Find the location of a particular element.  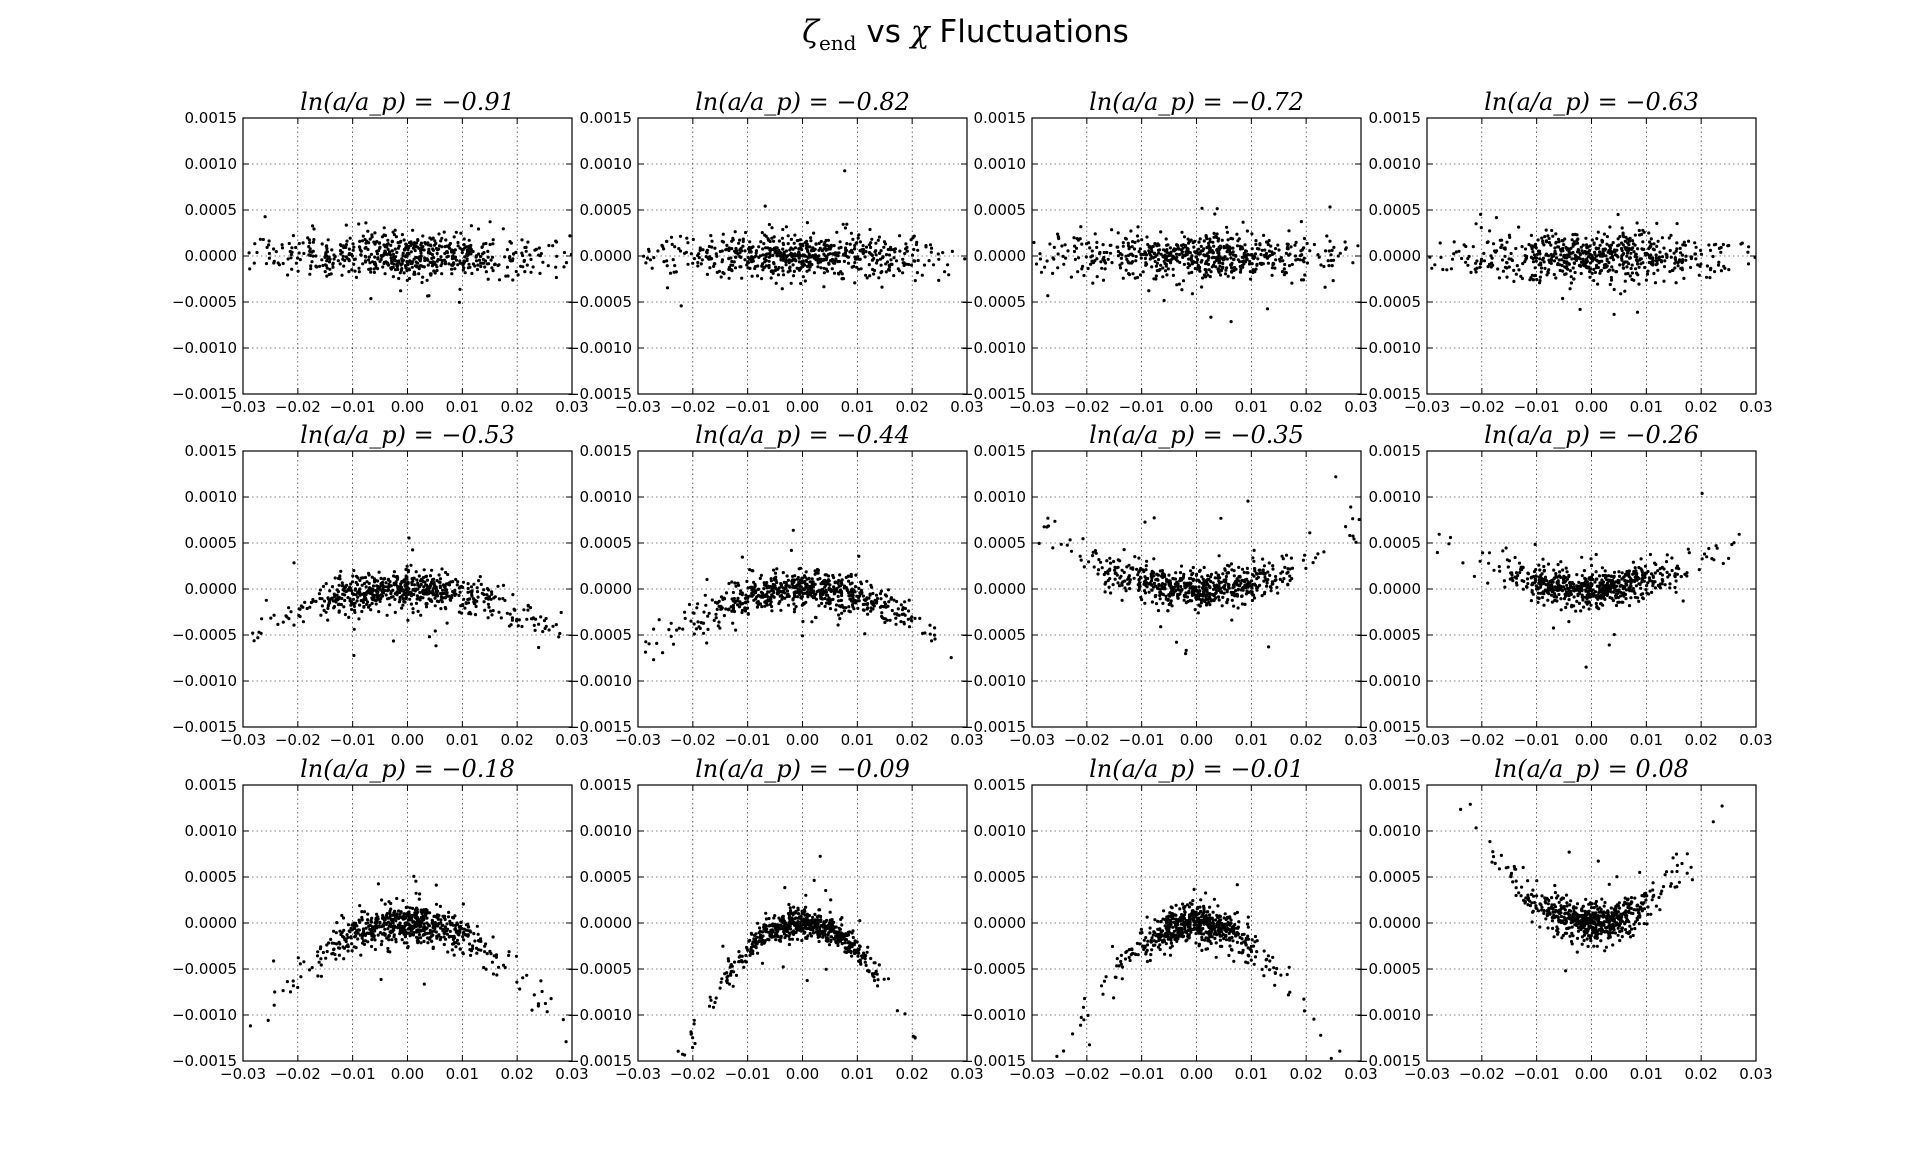

title-vs: vs is located at coordinates (883, 32).